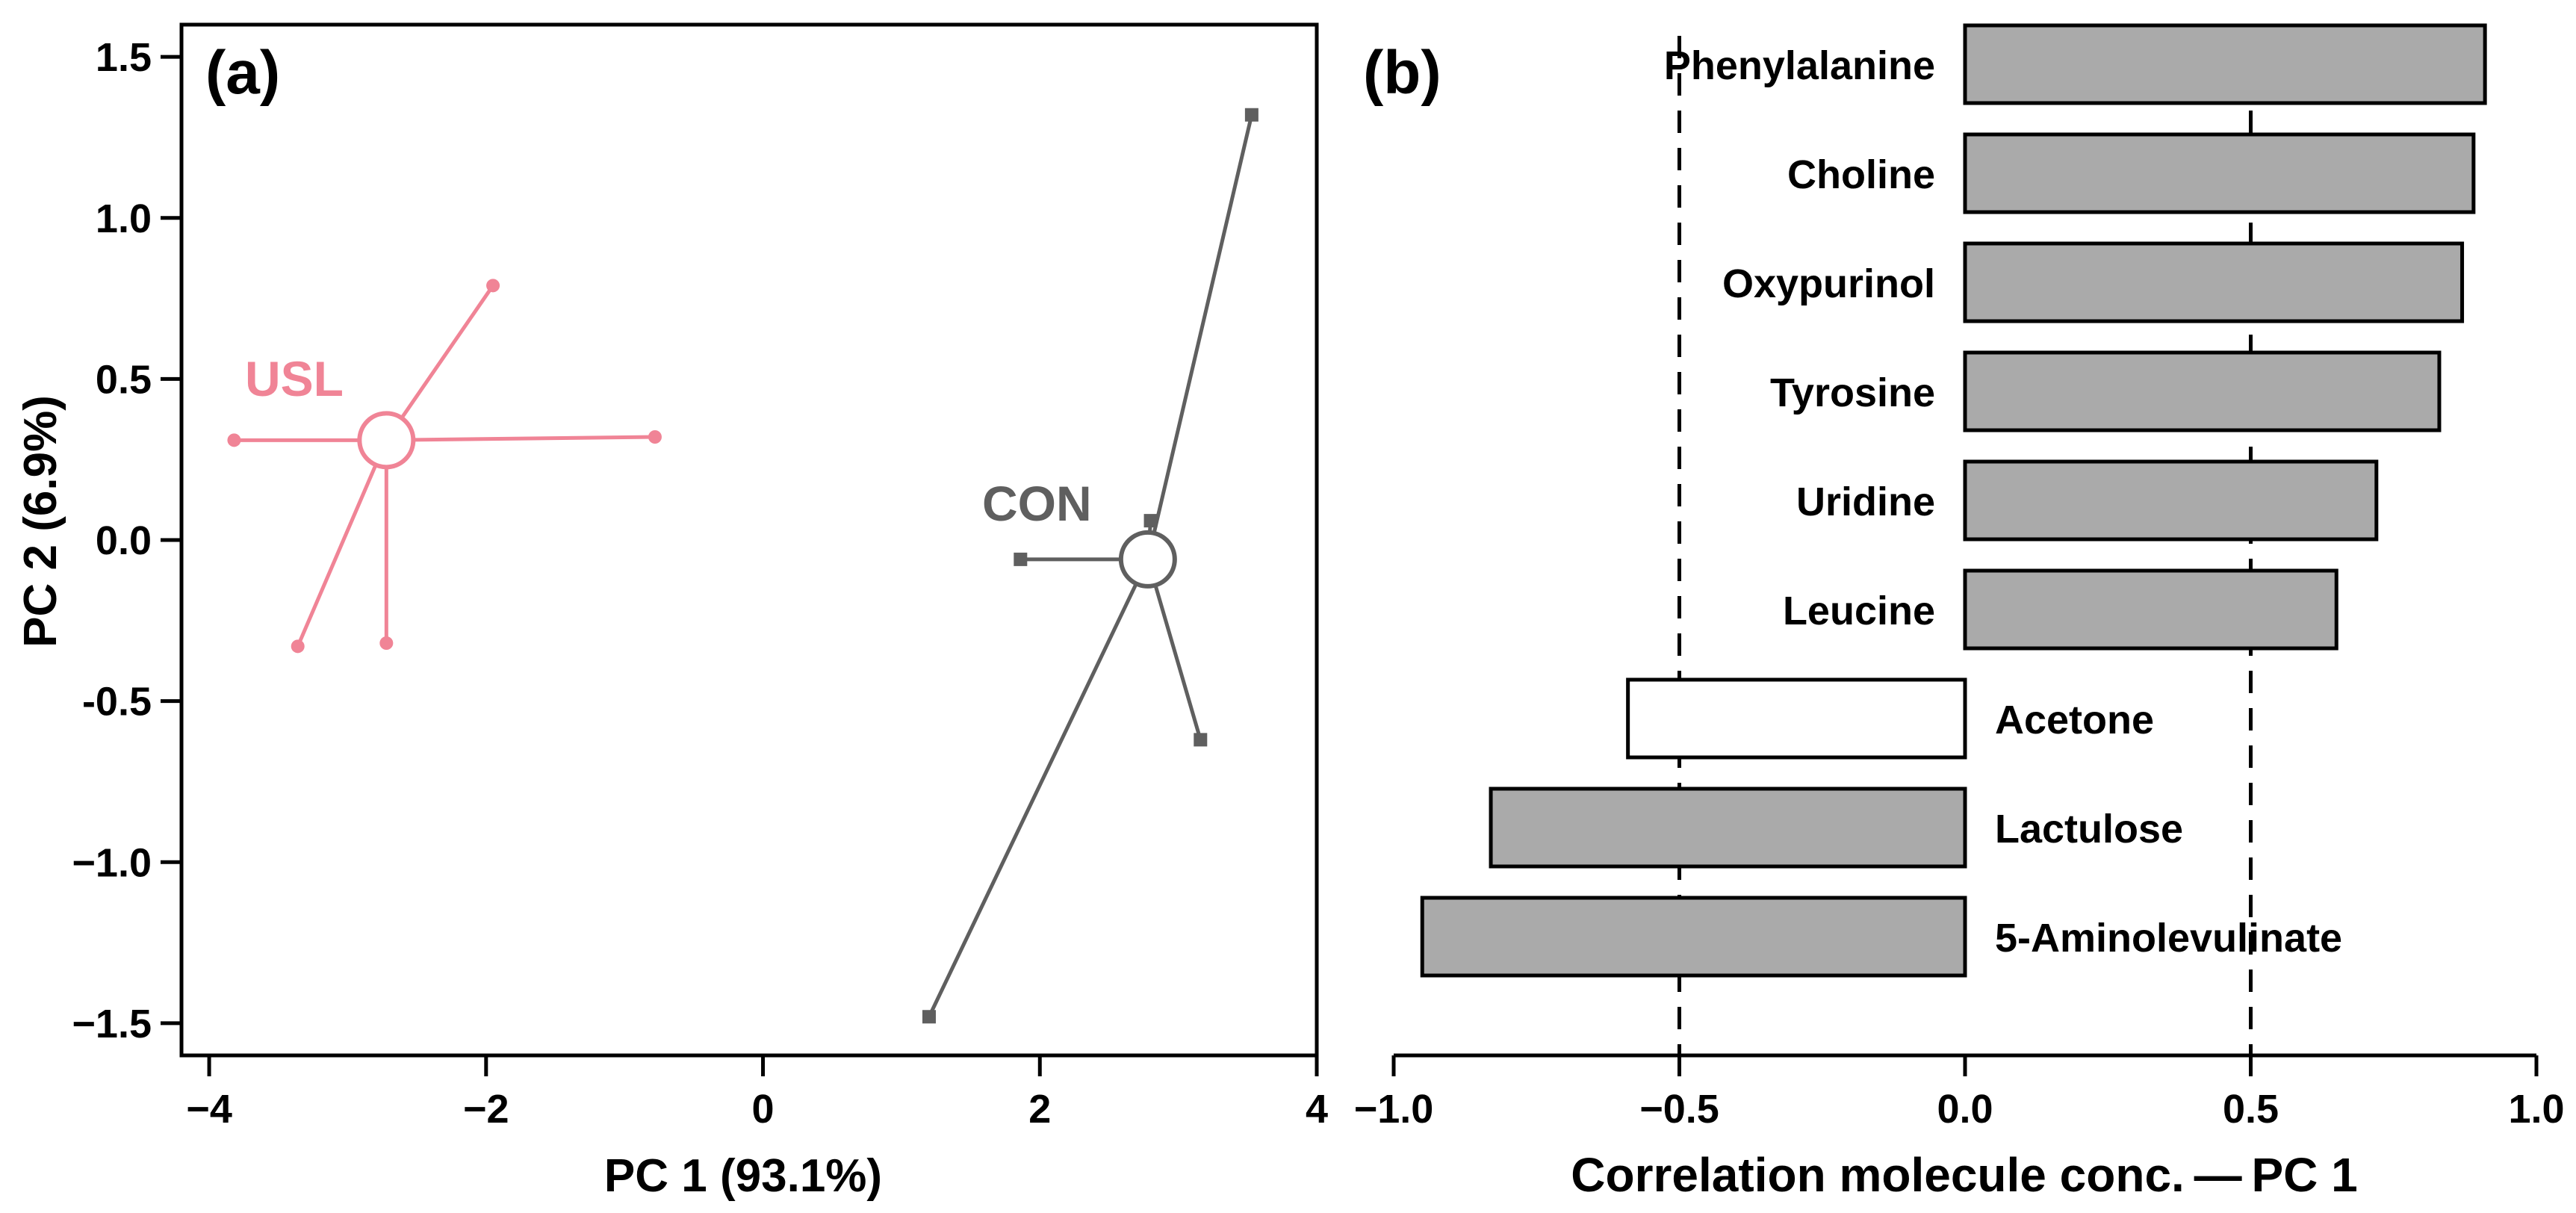  What do you see at coordinates (486, 1109) in the screenshot?
I see `x-tick-label: −2` at bounding box center [486, 1109].